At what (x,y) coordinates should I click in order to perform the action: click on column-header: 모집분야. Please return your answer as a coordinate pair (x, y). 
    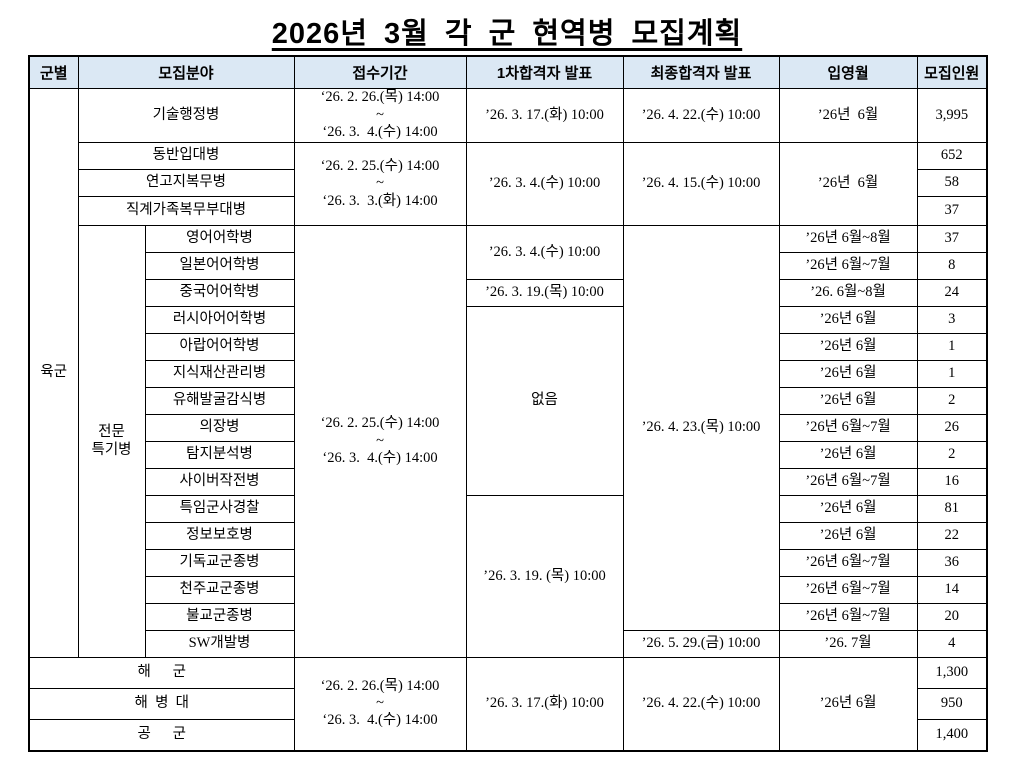
    Looking at the image, I should click on (186, 72).